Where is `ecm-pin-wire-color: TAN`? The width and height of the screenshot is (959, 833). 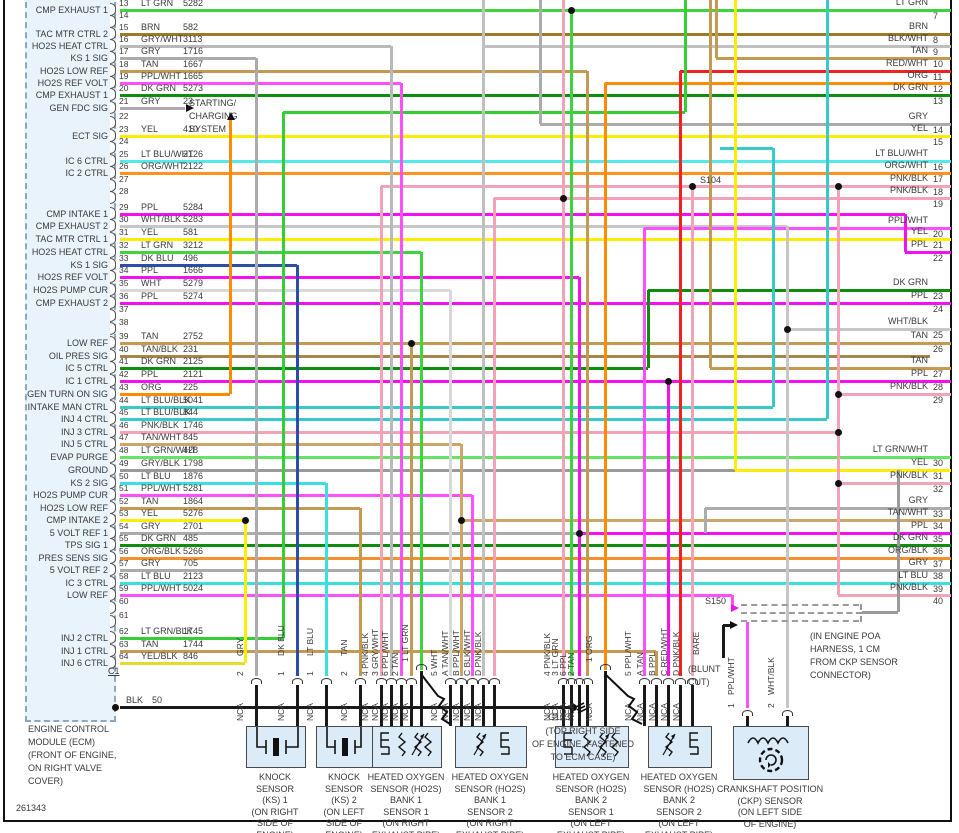
ecm-pin-wire-color: TAN is located at coordinates (150, 64).